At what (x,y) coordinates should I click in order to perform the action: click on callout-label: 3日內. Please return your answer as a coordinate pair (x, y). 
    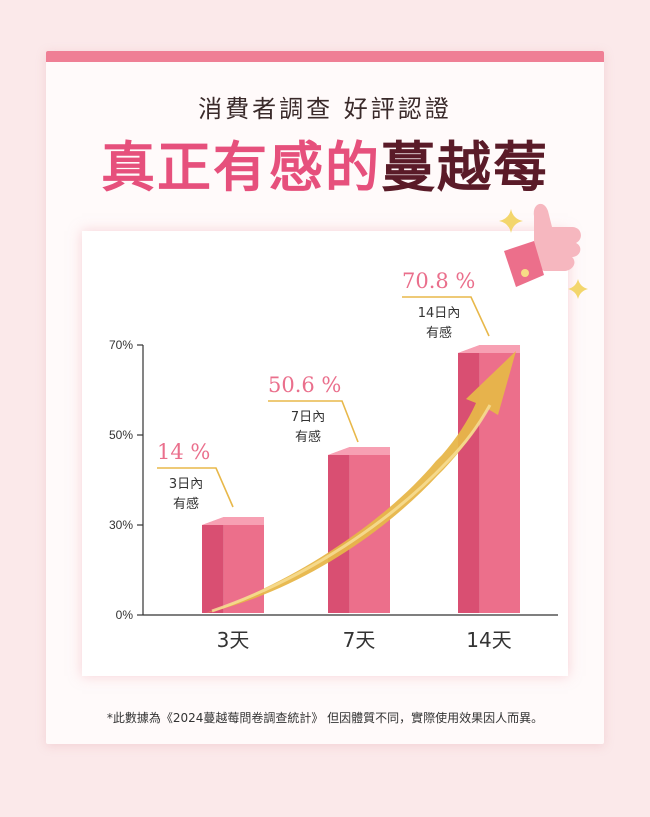
    Looking at the image, I should click on (186, 484).